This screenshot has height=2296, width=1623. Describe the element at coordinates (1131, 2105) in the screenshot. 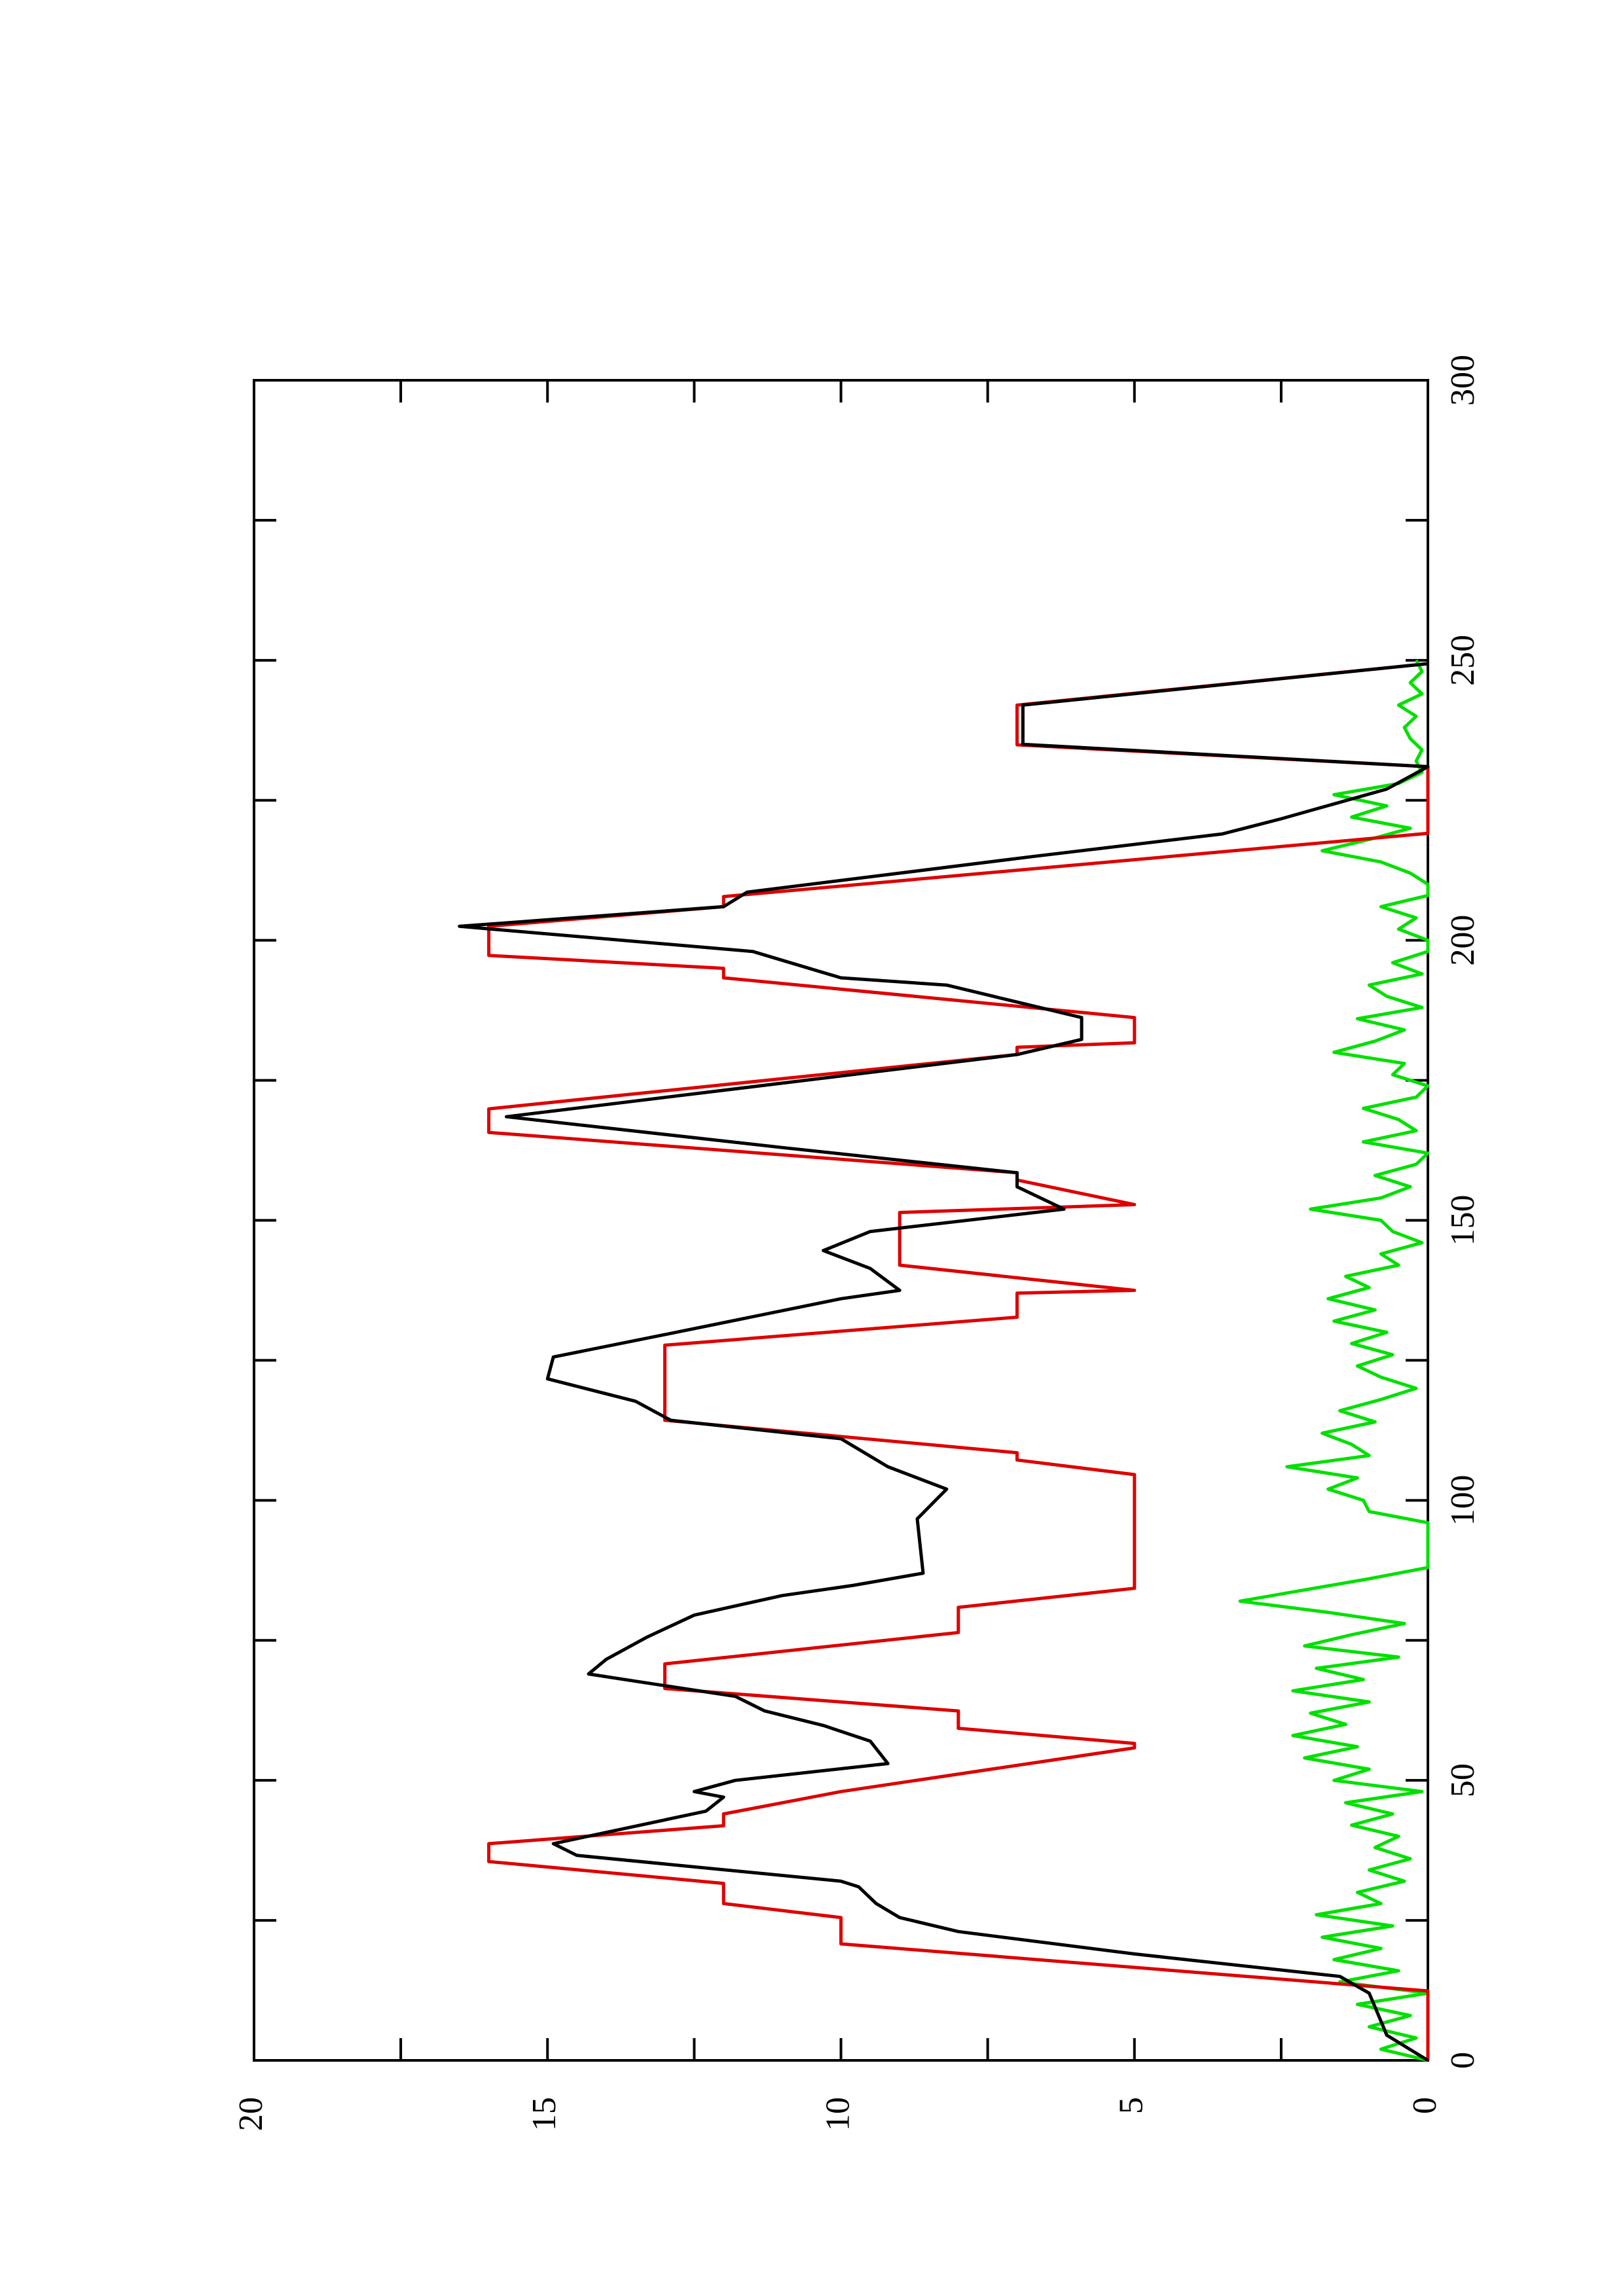

I see `y-tick-label: 5` at that location.